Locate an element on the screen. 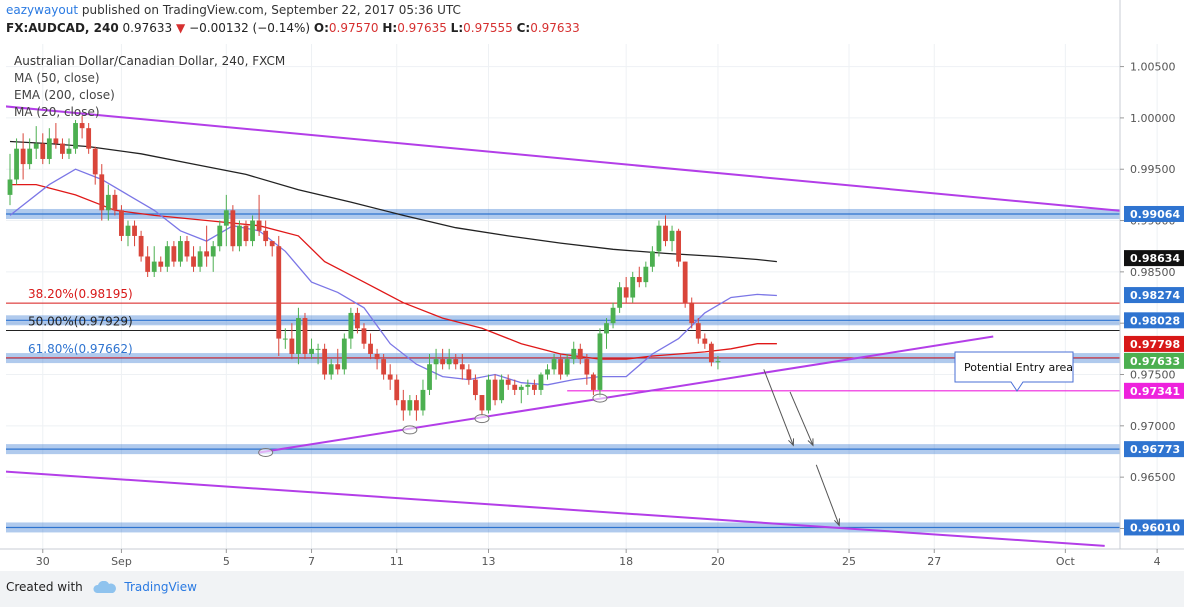 Image resolution: width=1184 pixels, height=611 pixels. time-tick-label: 25 is located at coordinates (849, 561).